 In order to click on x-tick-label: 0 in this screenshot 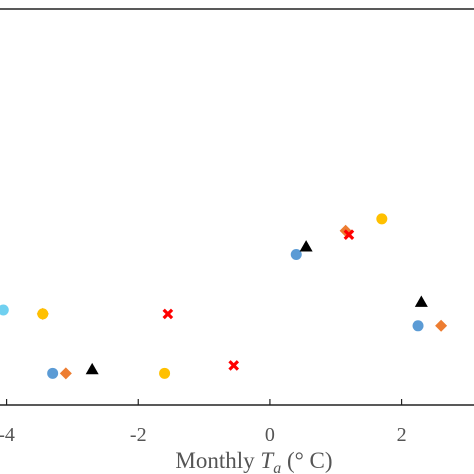, I will do `click(270, 435)`.